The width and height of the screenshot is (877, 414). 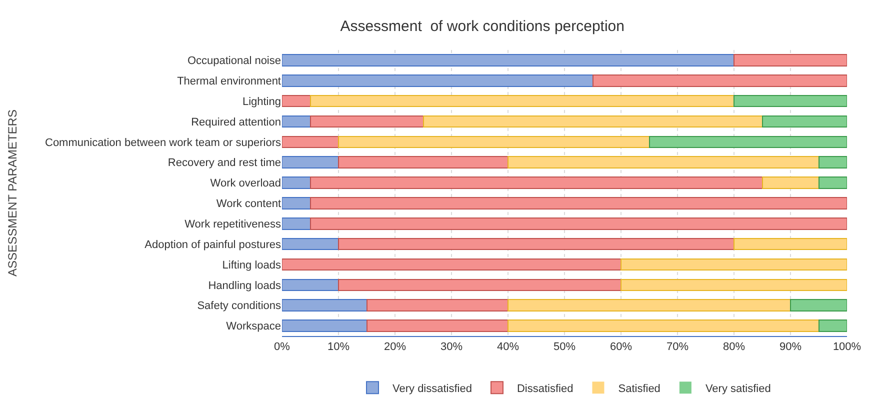 I want to click on y-tick-label: Adoption of painful postures, so click(x=213, y=244).